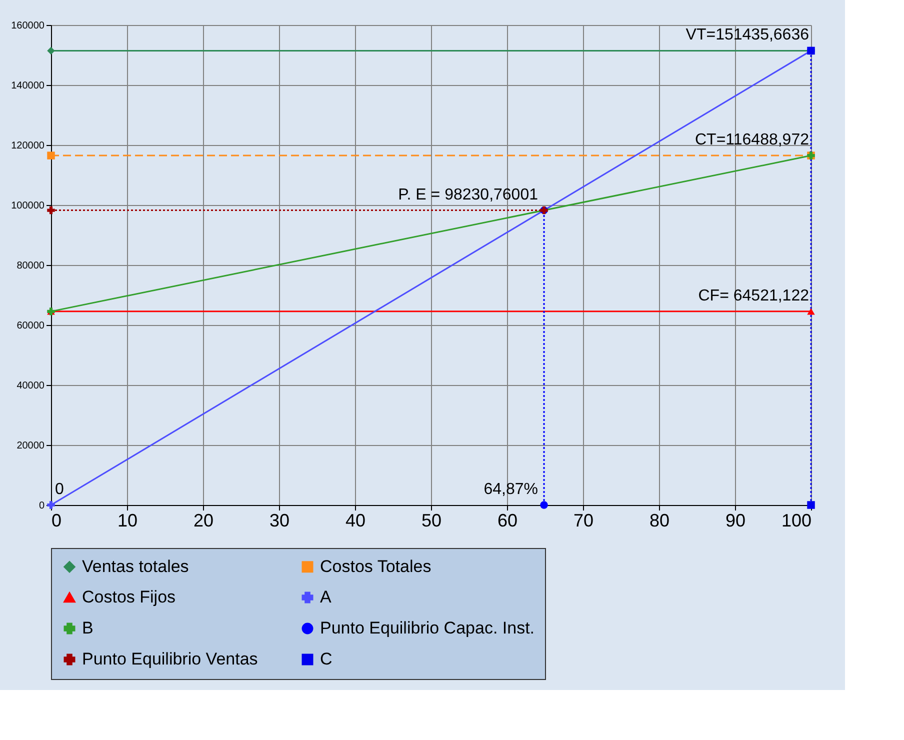 The height and width of the screenshot is (740, 904). What do you see at coordinates (748, 35) in the screenshot?
I see `annotation: VT=151435,6636` at bounding box center [748, 35].